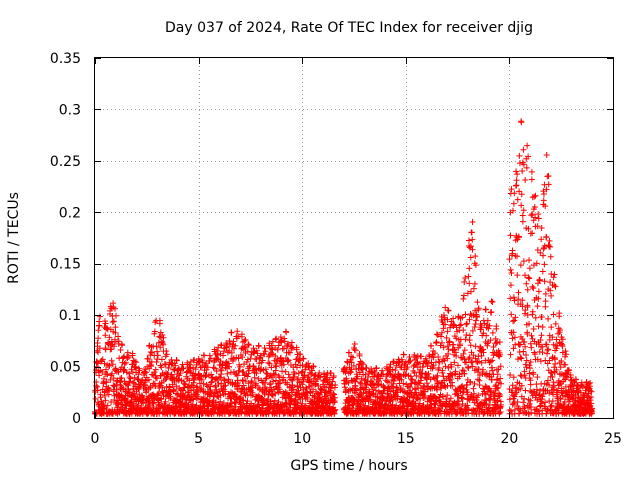 This screenshot has height=480, width=640. What do you see at coordinates (70, 110) in the screenshot?
I see `y-tick-label: 0.3` at bounding box center [70, 110].